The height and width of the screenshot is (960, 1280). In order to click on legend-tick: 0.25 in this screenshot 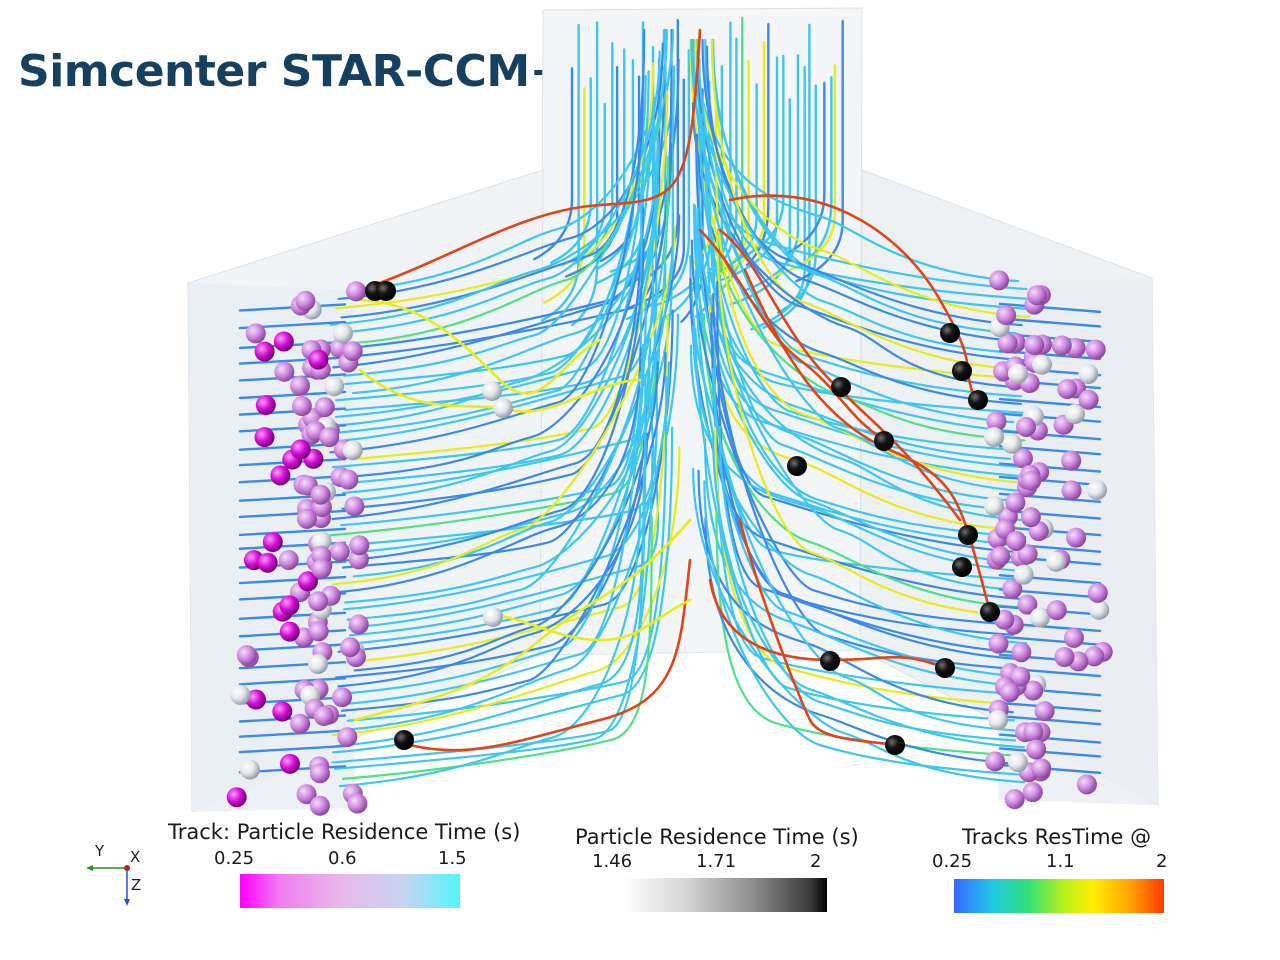, I will do `click(234, 858)`.